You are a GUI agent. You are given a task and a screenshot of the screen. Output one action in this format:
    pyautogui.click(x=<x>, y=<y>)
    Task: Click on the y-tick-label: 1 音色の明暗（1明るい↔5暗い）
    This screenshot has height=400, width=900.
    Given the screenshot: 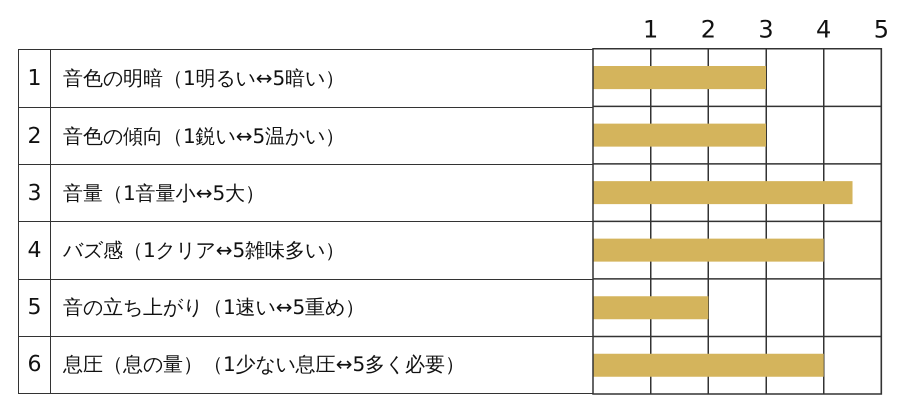 What is the action you would take?
    pyautogui.click(x=187, y=78)
    